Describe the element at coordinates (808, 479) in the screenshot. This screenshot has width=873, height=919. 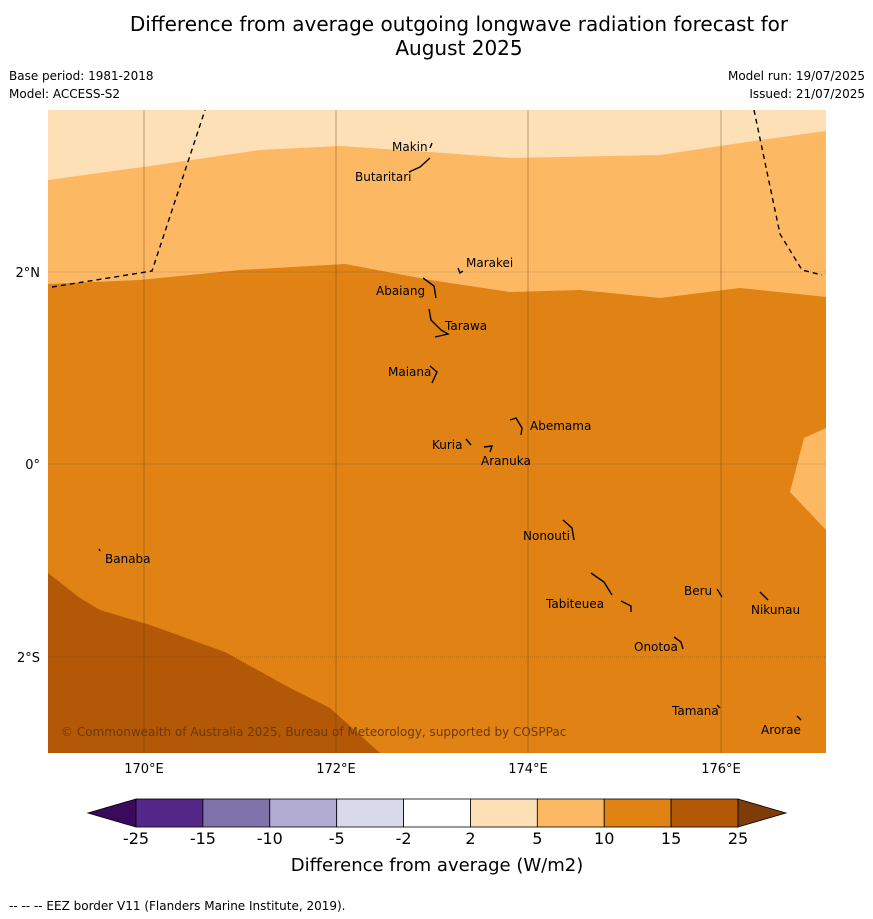
I see `band-5-10-east` at that location.